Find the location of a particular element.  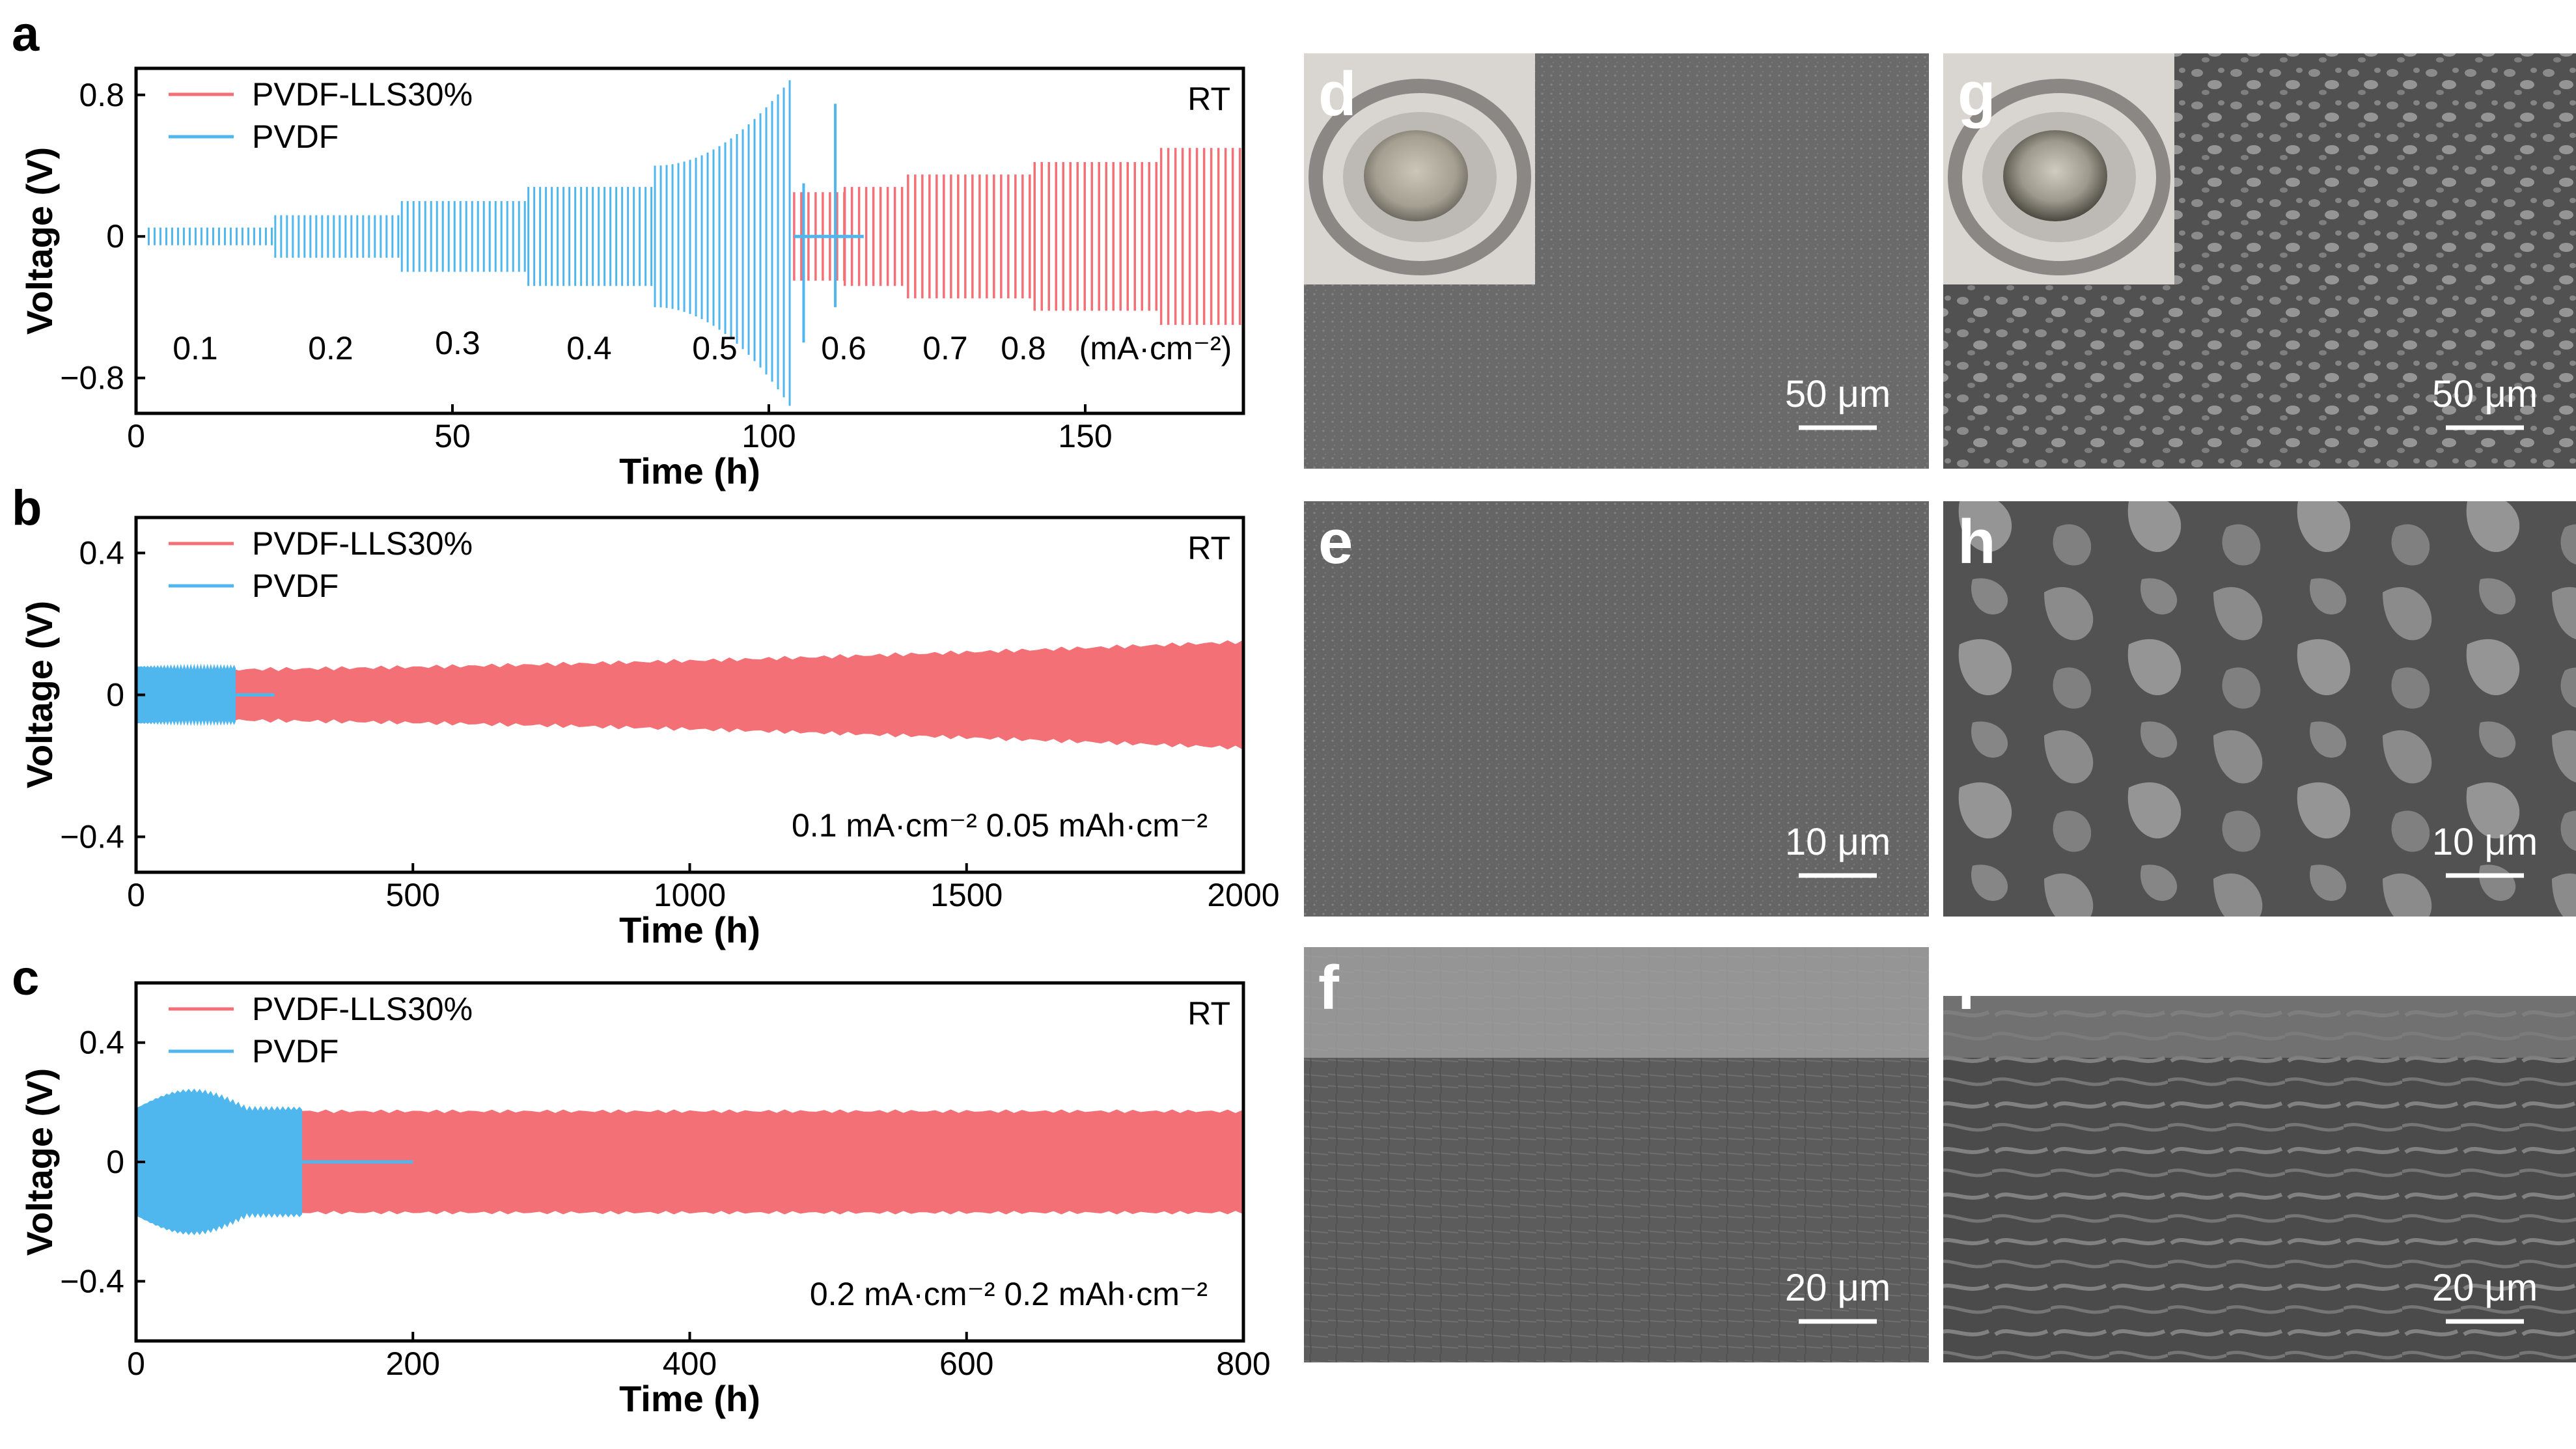

panel-label-i: i is located at coordinates (1966, 988).